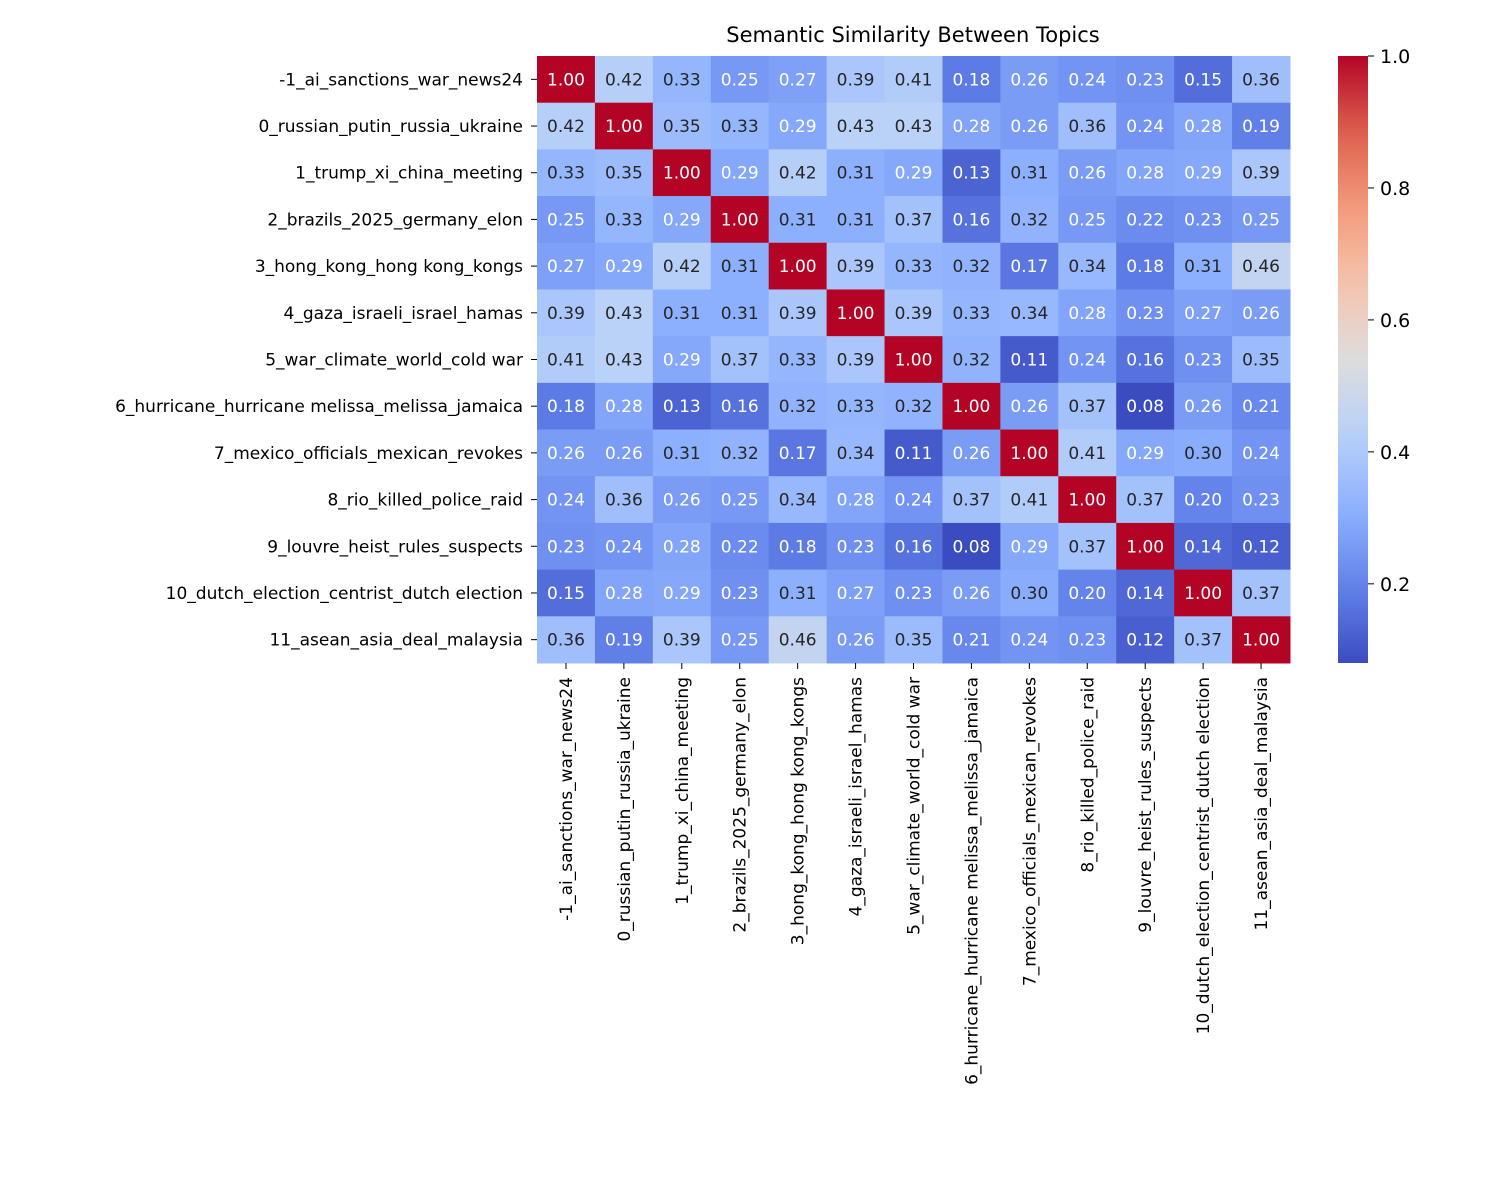  I want to click on y-tick-label: -1_ai_sanctions_war_news24, so click(401, 80).